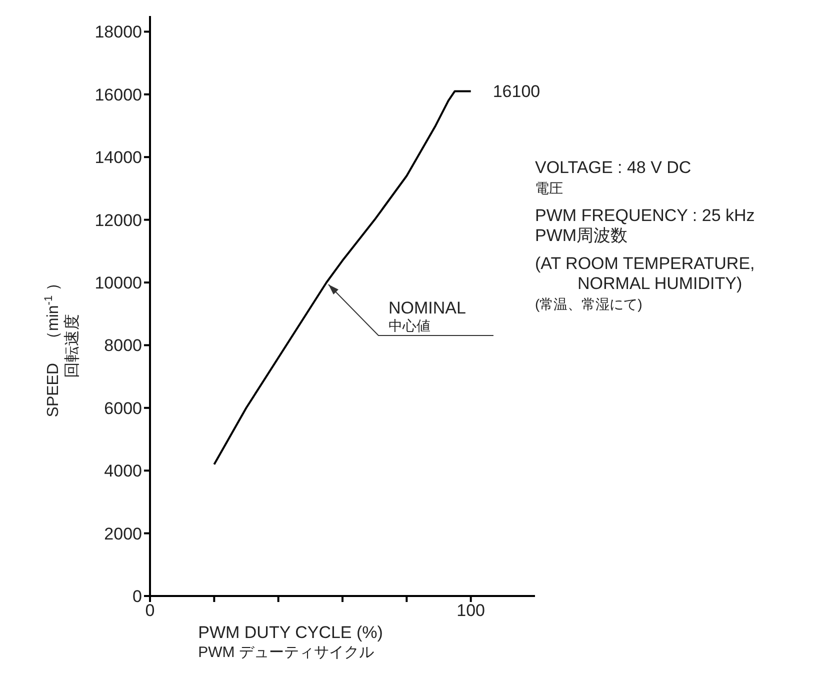 This screenshot has width=831, height=674. I want to click on y-tick-label: 16000, so click(118, 94).